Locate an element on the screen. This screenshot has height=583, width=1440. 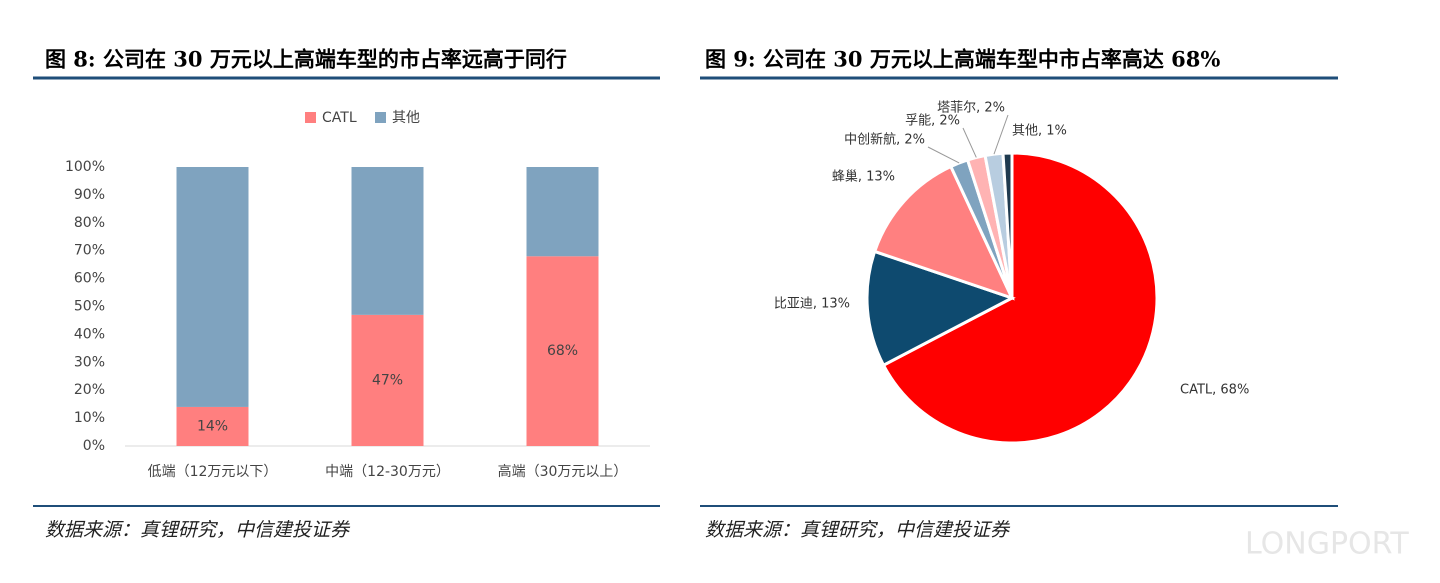
y-tick-label: 70% is located at coordinates (89, 251).